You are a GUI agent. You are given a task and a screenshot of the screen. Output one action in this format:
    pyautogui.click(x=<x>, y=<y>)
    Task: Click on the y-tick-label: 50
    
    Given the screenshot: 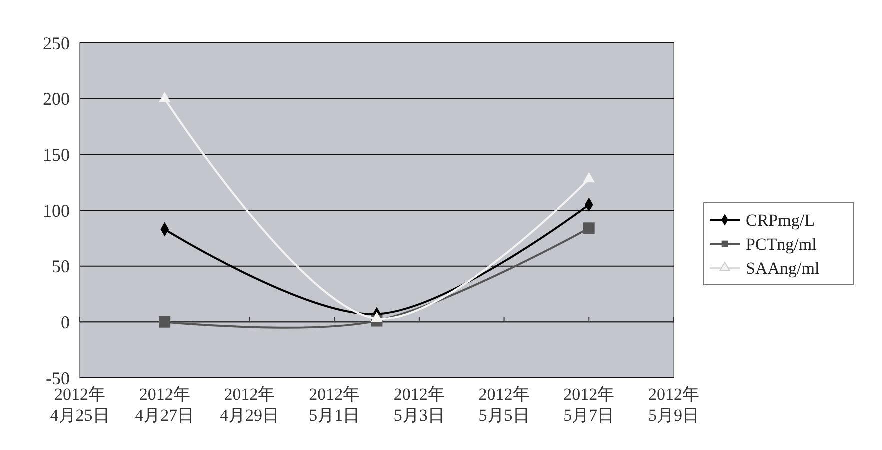 What is the action you would take?
    pyautogui.click(x=61, y=266)
    